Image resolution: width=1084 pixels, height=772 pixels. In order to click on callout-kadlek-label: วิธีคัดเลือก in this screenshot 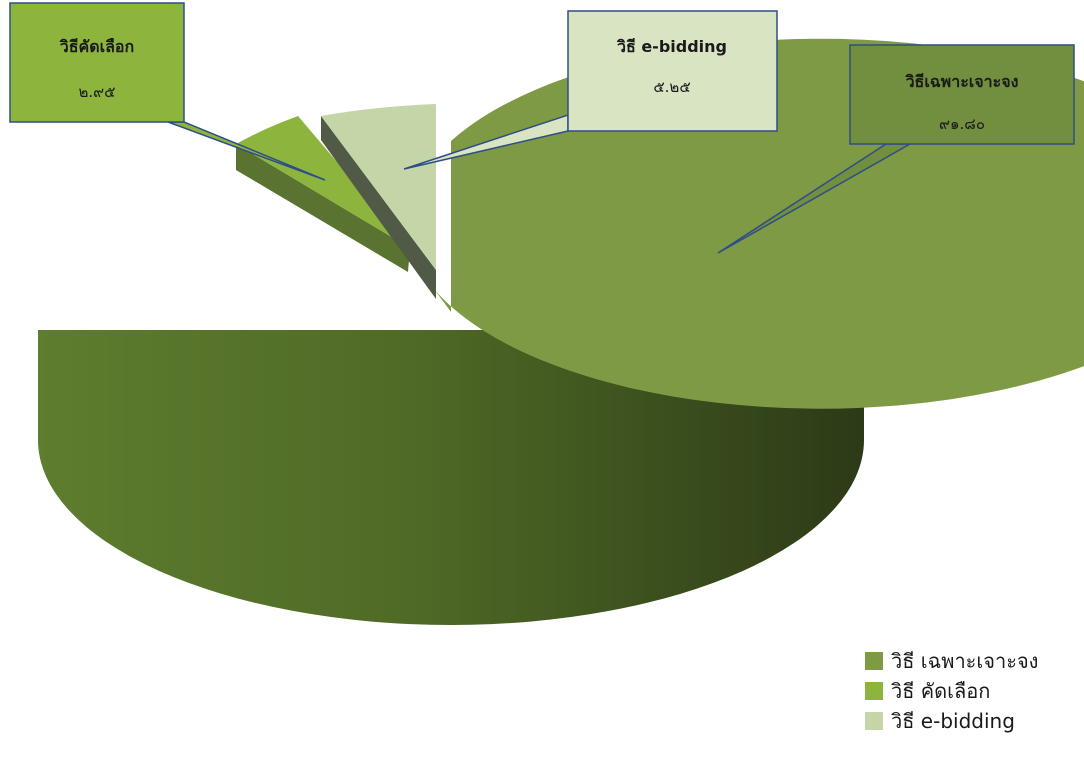, I will do `click(96, 46)`.